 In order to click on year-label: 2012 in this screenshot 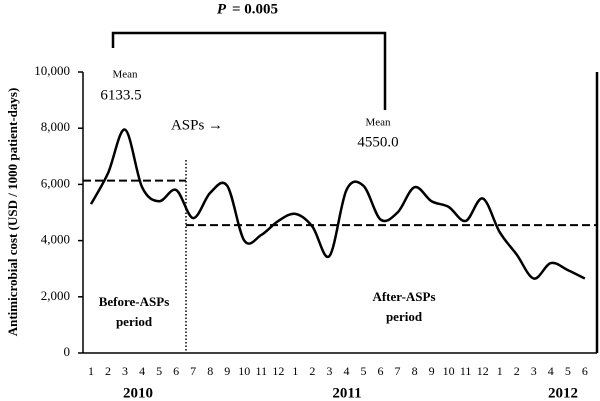, I will do `click(563, 393)`.